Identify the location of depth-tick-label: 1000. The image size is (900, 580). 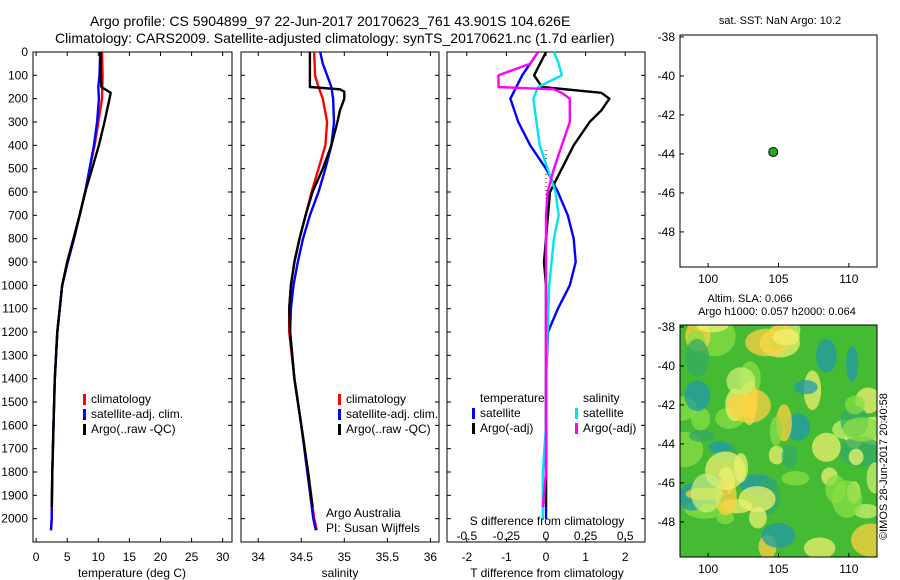
(14, 285).